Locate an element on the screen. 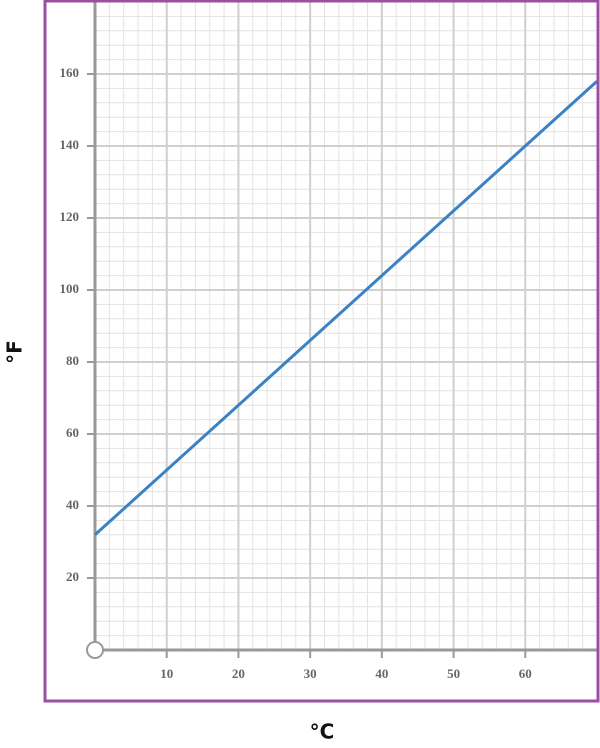  y-tick-label: 60 is located at coordinates (72, 432).